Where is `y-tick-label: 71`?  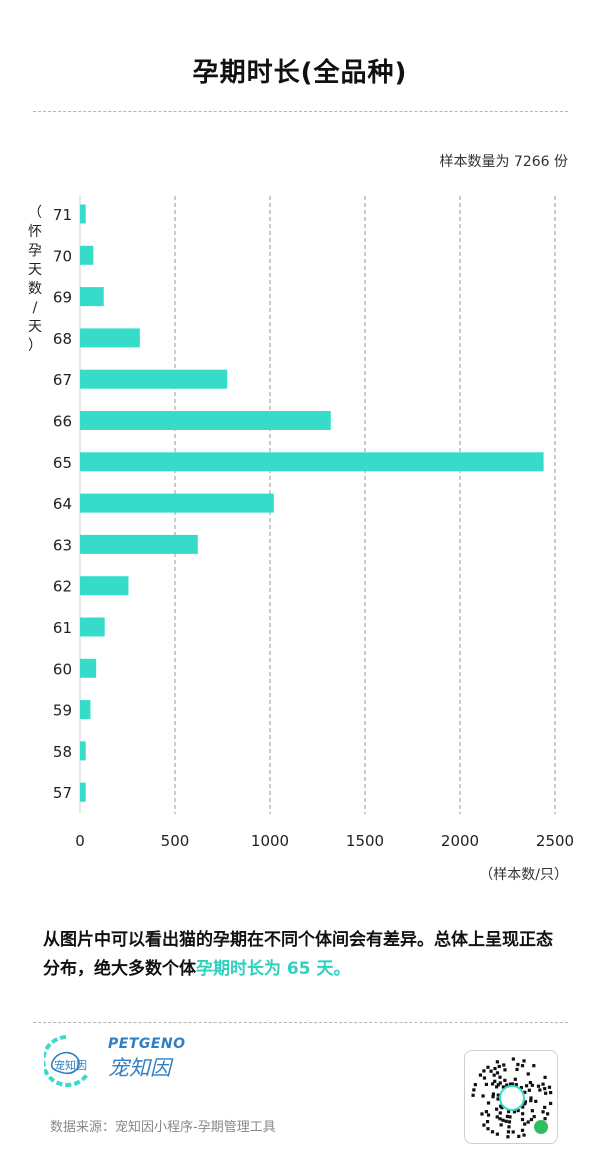
y-tick-label: 71 is located at coordinates (62, 215).